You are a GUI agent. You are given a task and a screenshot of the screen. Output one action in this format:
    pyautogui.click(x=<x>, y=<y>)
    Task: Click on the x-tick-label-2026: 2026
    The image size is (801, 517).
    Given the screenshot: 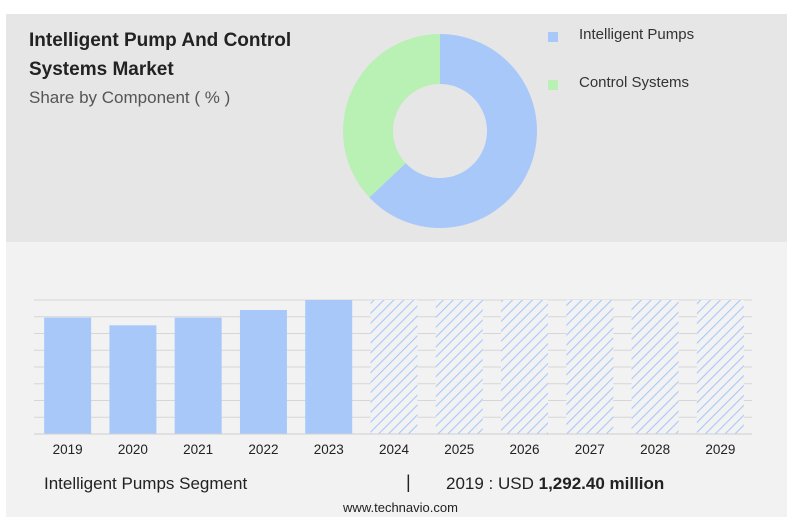 What is the action you would take?
    pyautogui.click(x=525, y=449)
    